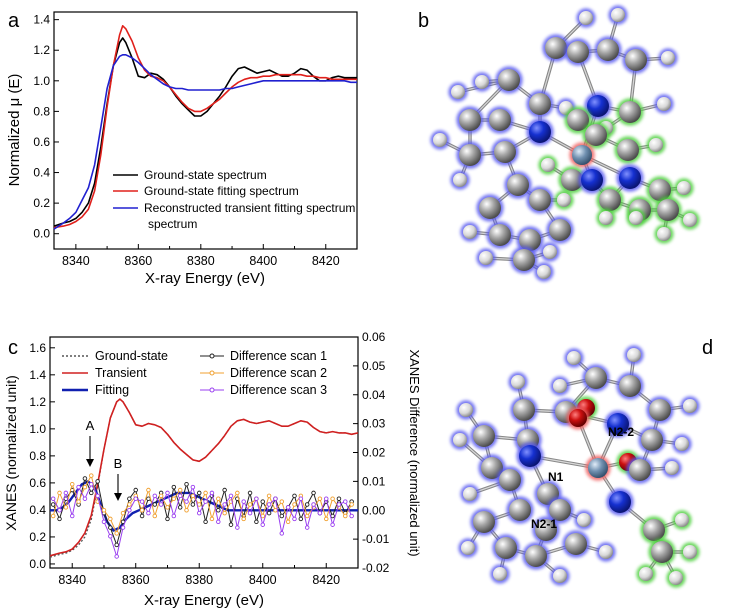  Describe the element at coordinates (138, 261) in the screenshot. I see `chart-a-xtick-label: 8360` at that location.